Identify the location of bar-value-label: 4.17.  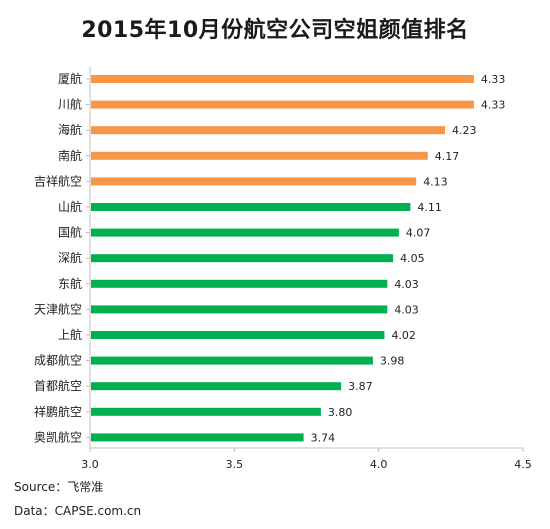
(447, 156).